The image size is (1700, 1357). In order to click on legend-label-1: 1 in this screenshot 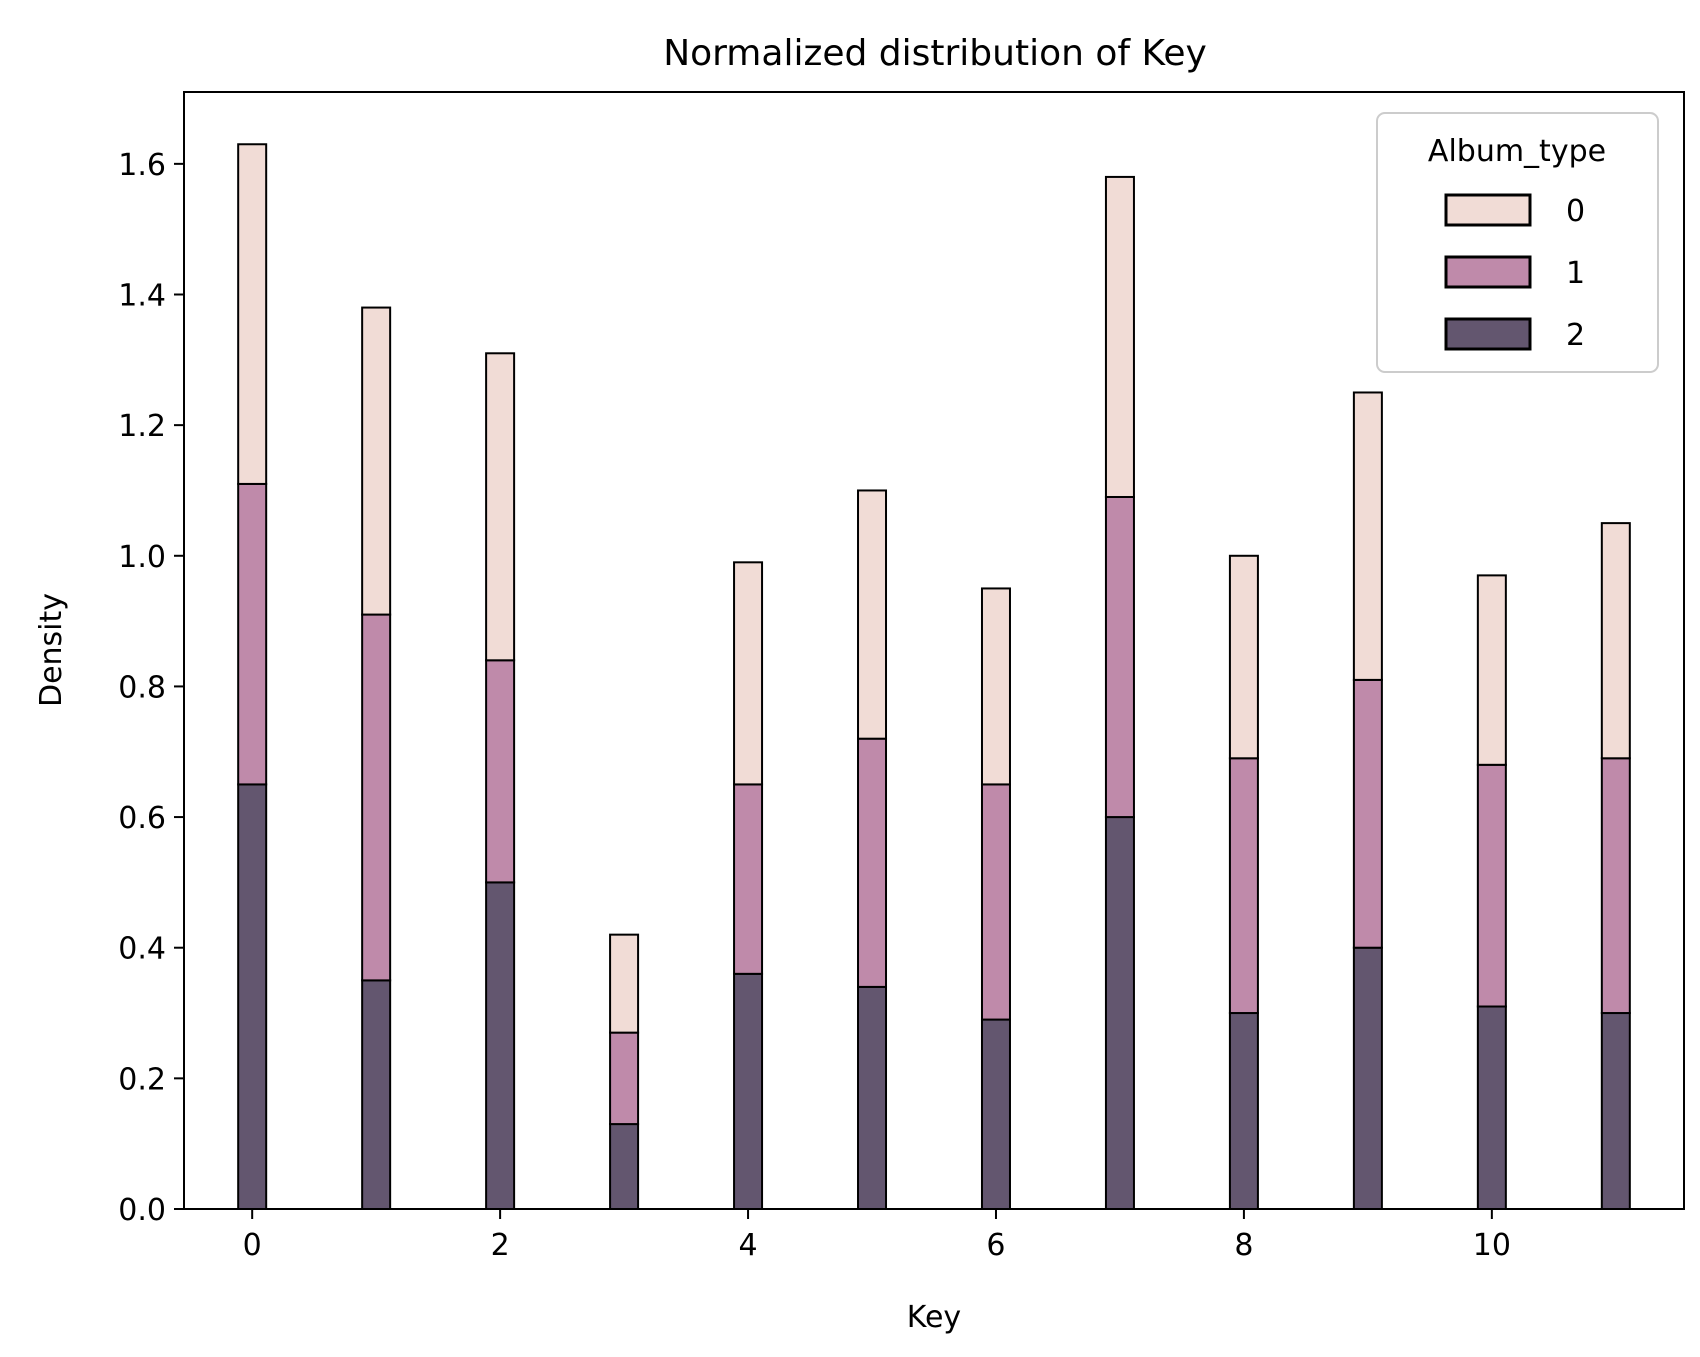, I will do `click(1575, 273)`.